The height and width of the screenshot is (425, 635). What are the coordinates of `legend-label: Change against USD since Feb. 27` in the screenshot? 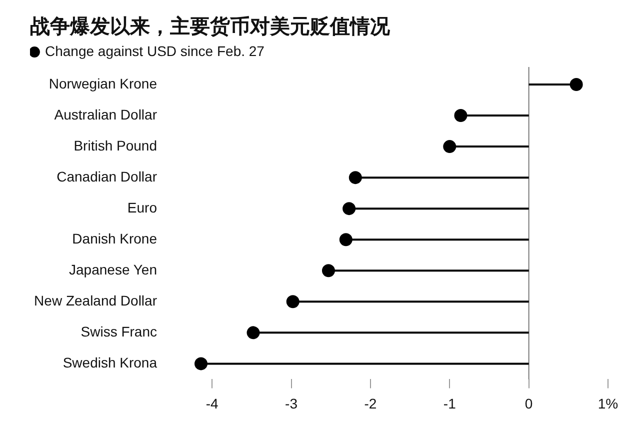 It's located at (155, 50).